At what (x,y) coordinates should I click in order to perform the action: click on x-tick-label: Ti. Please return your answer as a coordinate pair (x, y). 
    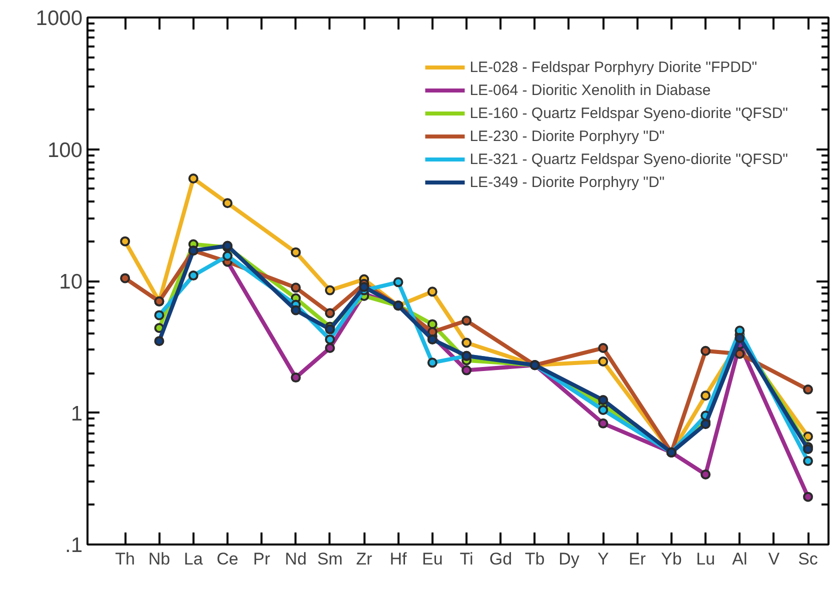
    Looking at the image, I should click on (467, 559).